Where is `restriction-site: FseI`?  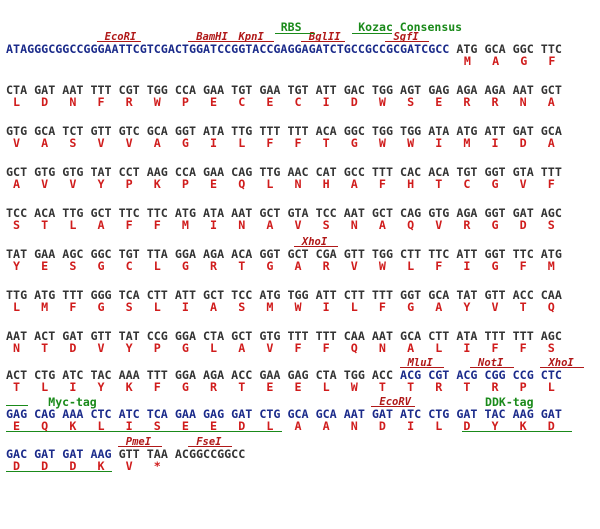
restriction-site: FseI is located at coordinates (209, 442).